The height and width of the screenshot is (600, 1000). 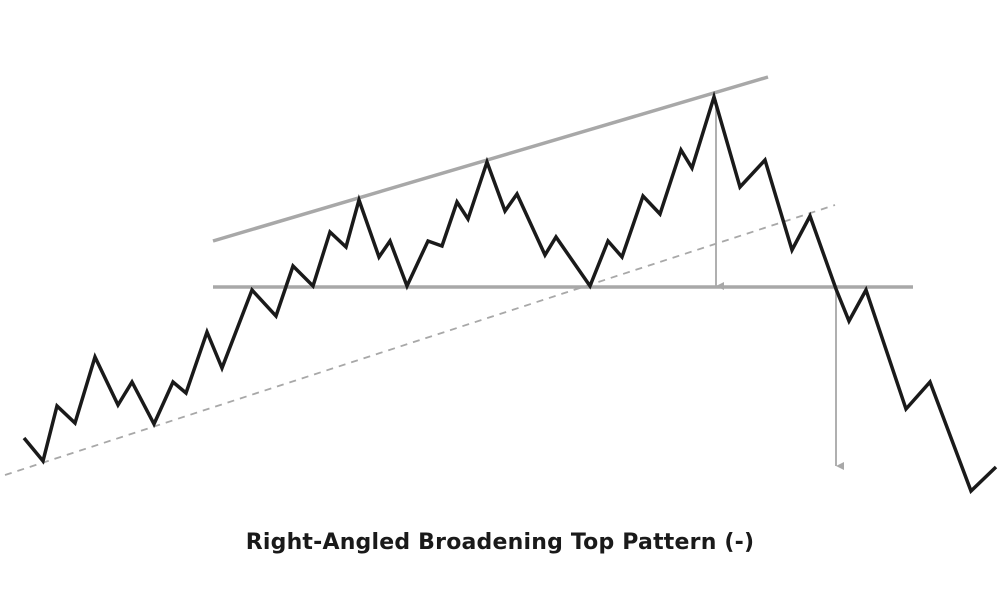 What do you see at coordinates (500, 542) in the screenshot?
I see `diagram-title: Right-Angled Broadening Top Pattern (-)` at bounding box center [500, 542].